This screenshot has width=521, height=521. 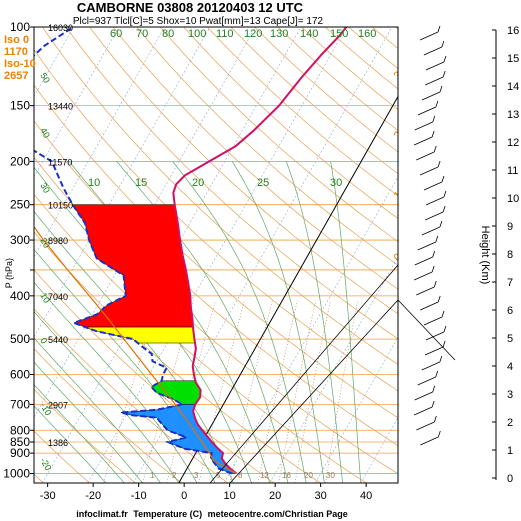 I want to click on height-tick-label: 2, so click(x=510, y=423).